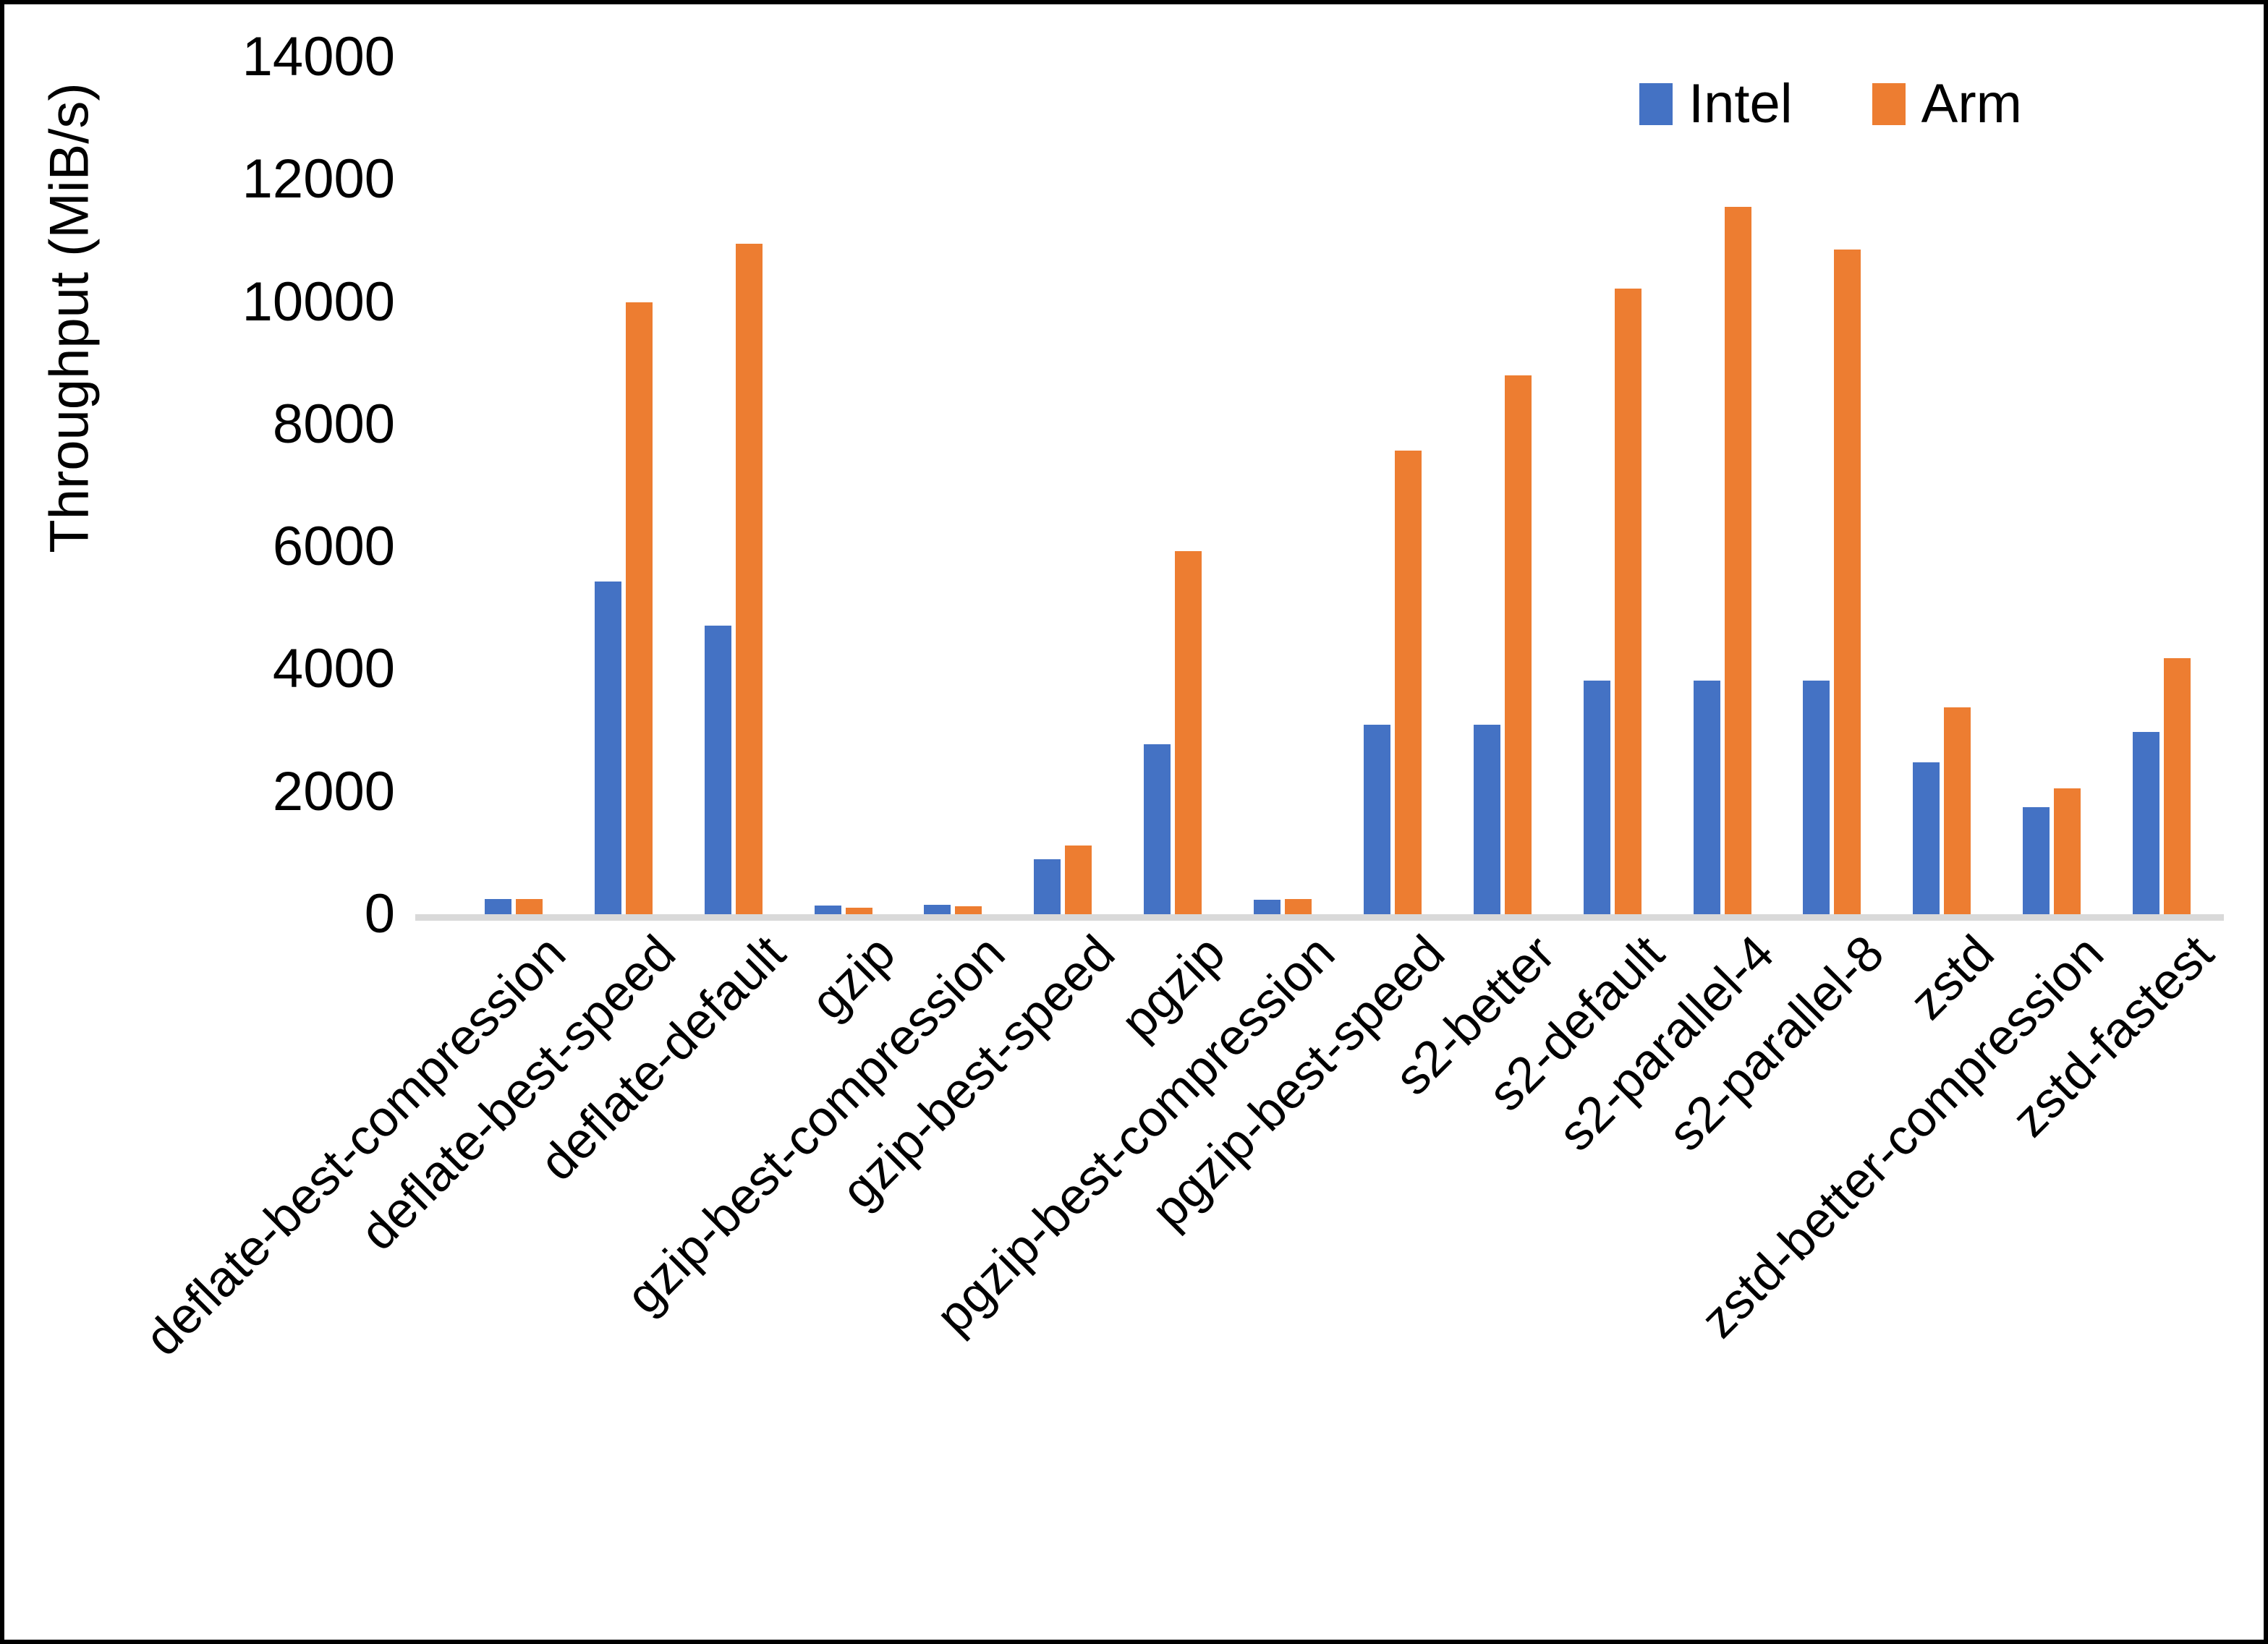 The image size is (2268, 1644). Describe the element at coordinates (380, 914) in the screenshot. I see `y-axis-tick-0: 0` at that location.